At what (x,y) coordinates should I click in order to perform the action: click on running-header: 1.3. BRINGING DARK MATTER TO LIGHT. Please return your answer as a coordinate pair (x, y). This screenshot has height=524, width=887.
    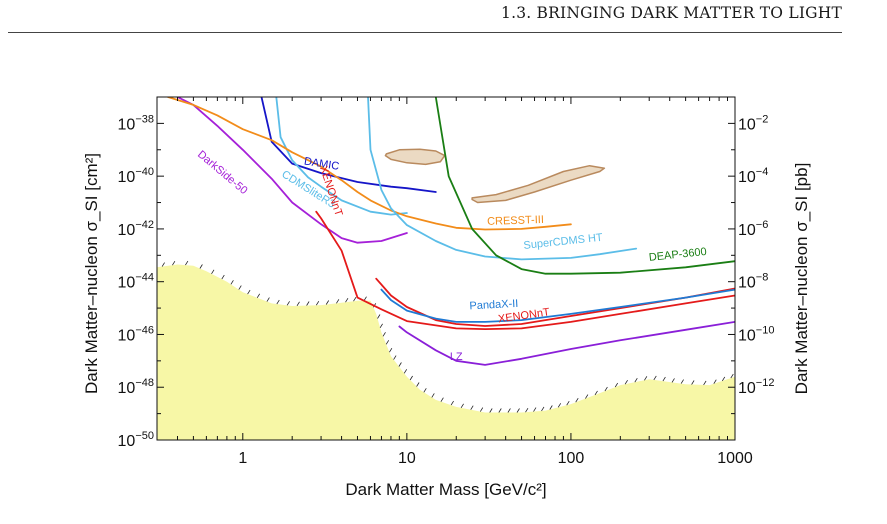
    Looking at the image, I should click on (443, 23).